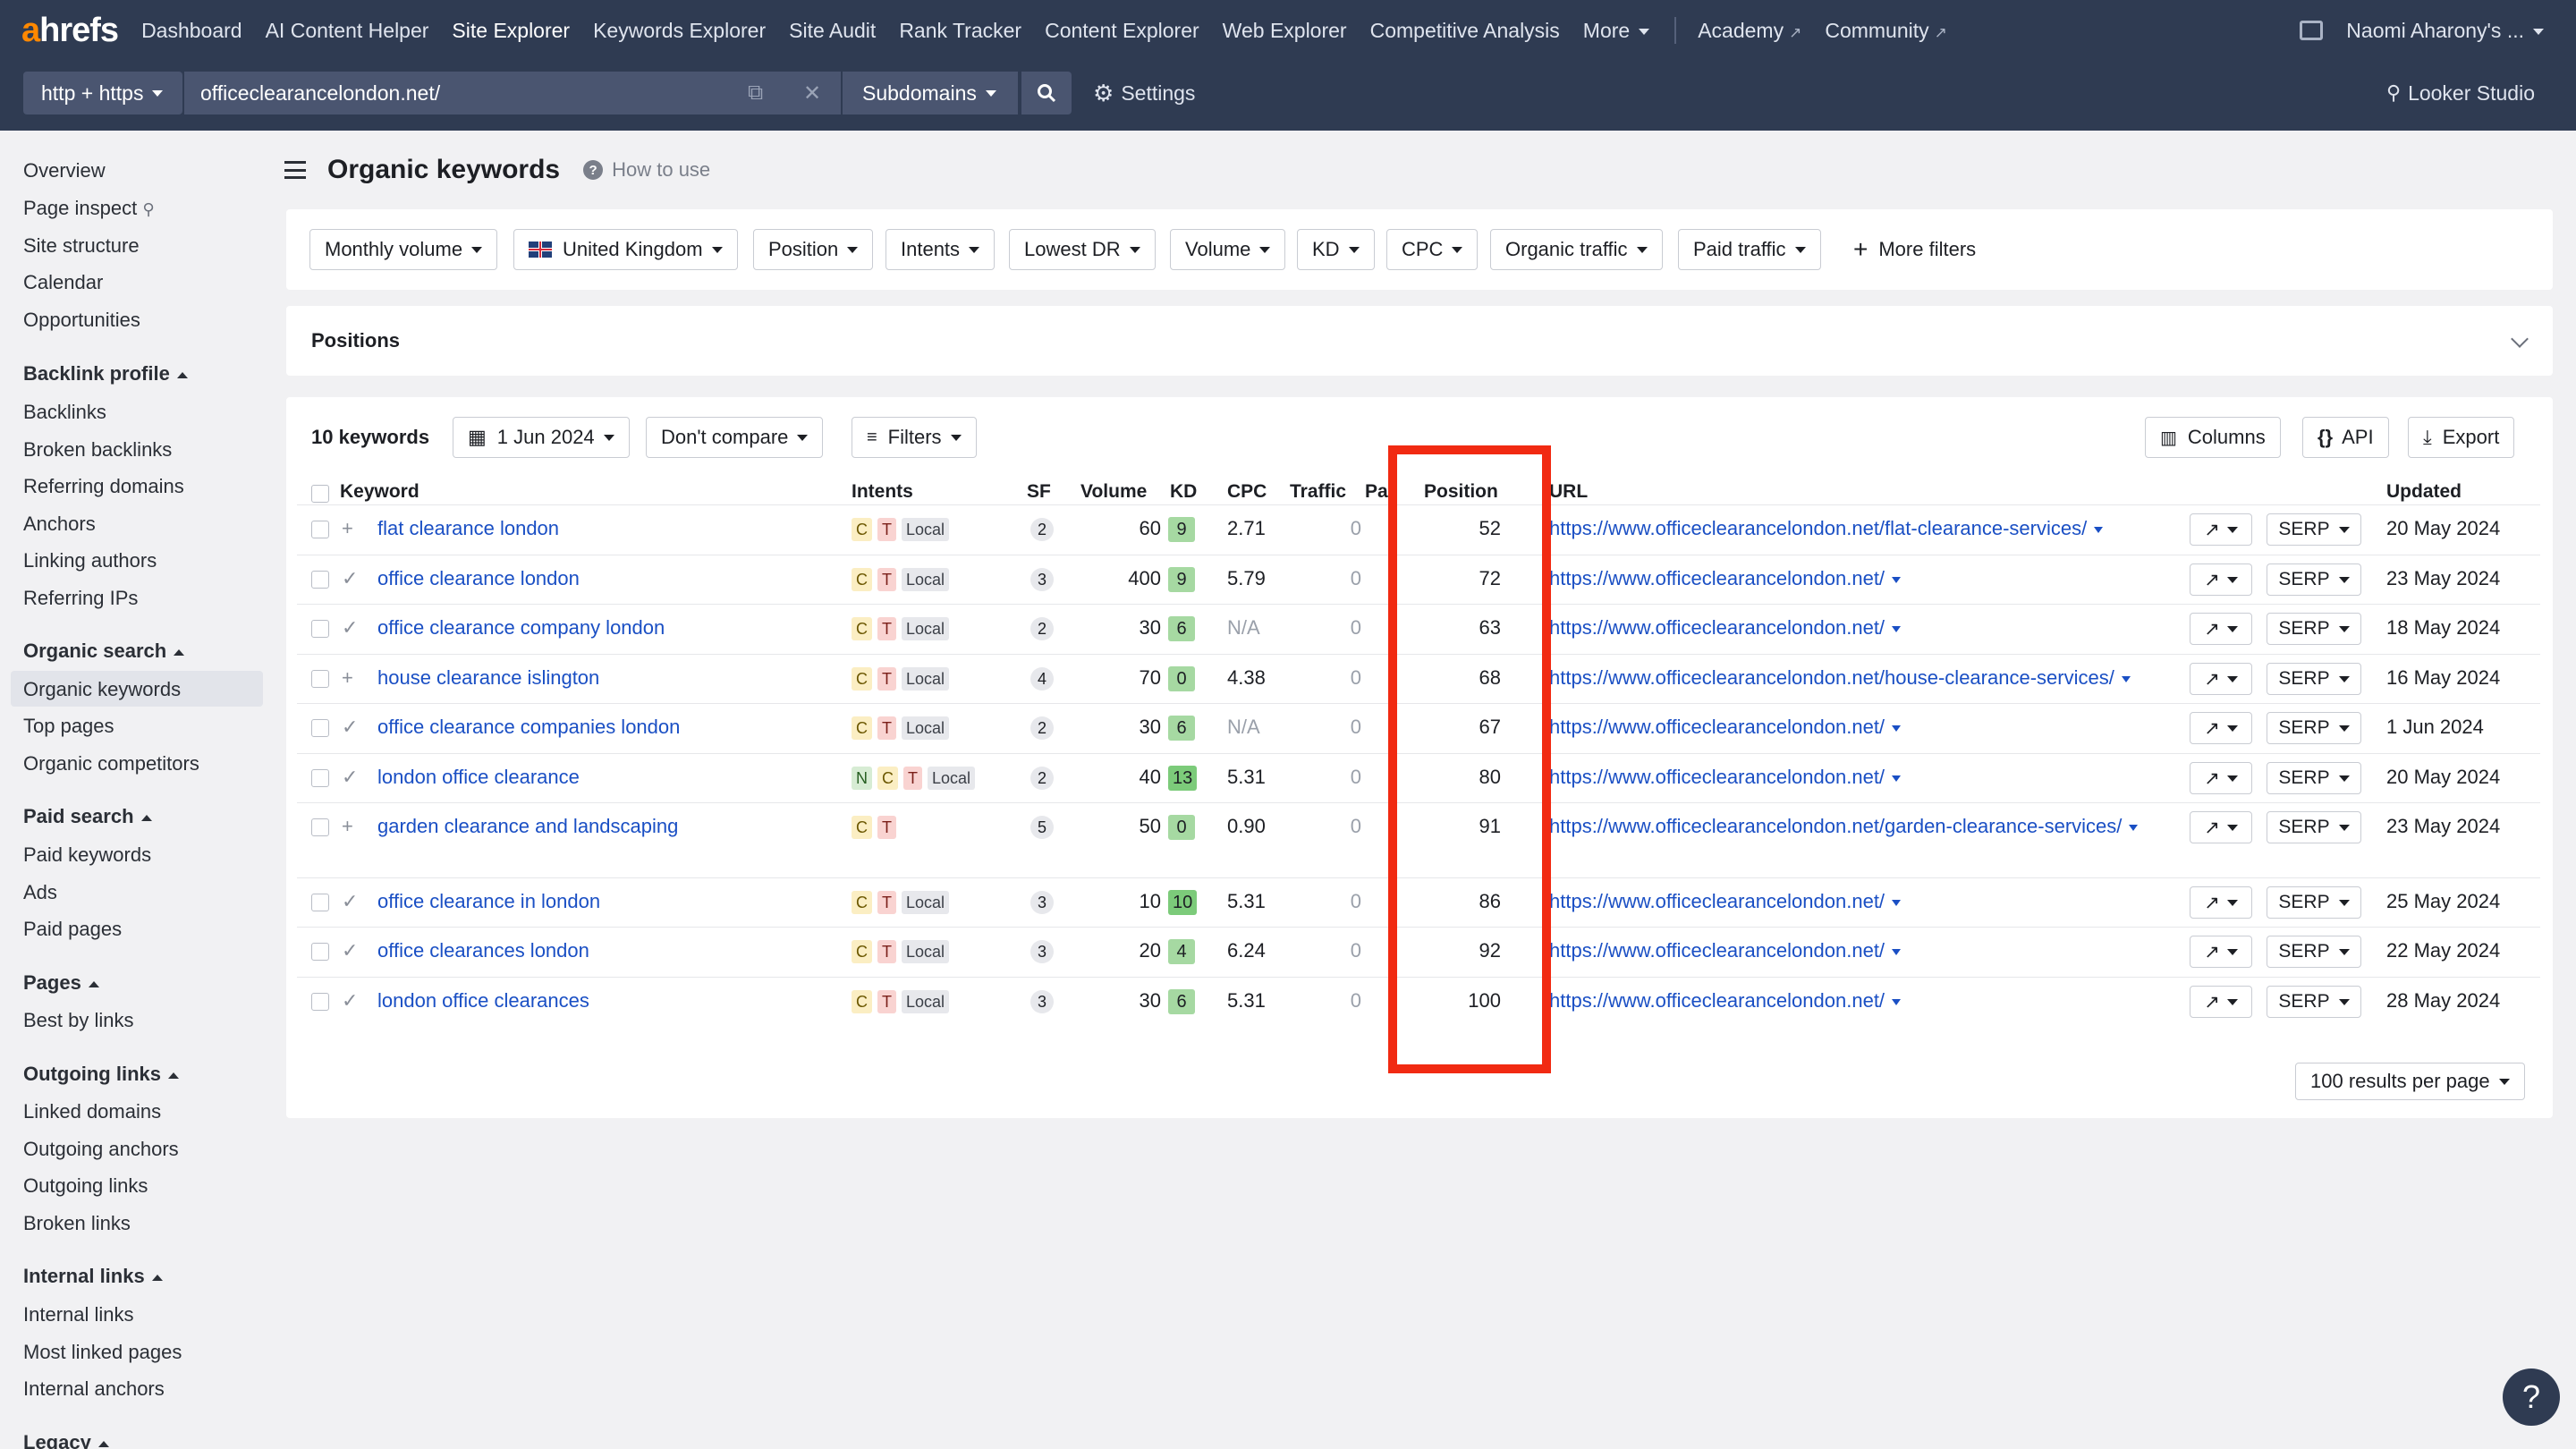 The width and height of the screenshot is (2576, 1449). Describe the element at coordinates (64, 412) in the screenshot. I see `sidebar-item-backlinks: Backlinks` at that location.